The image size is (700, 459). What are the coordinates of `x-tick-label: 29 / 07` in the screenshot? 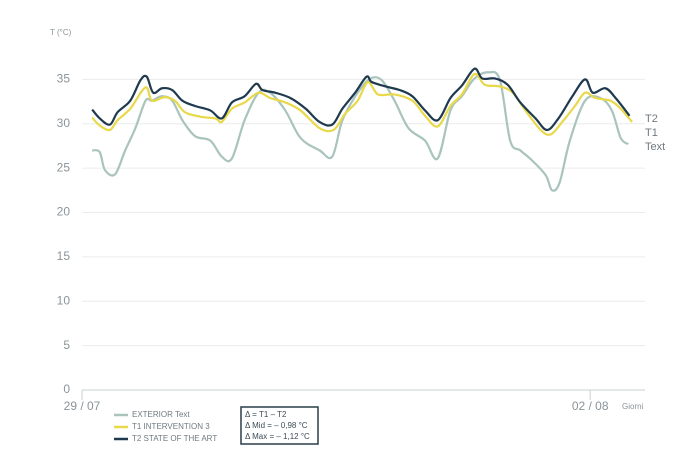 It's located at (82, 406).